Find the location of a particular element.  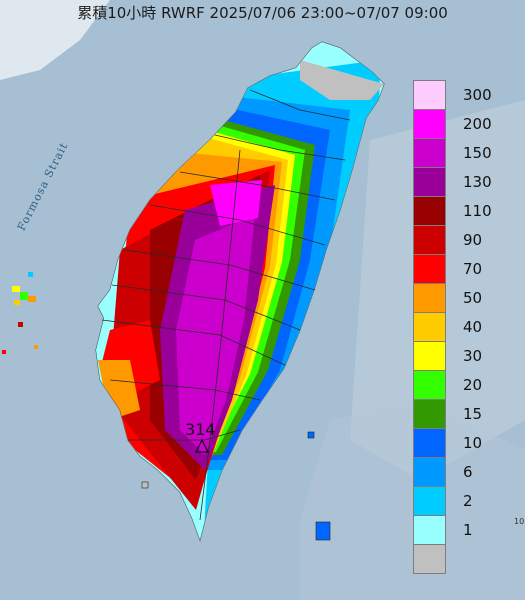

legend-item: 150 is located at coordinates (468, 153).